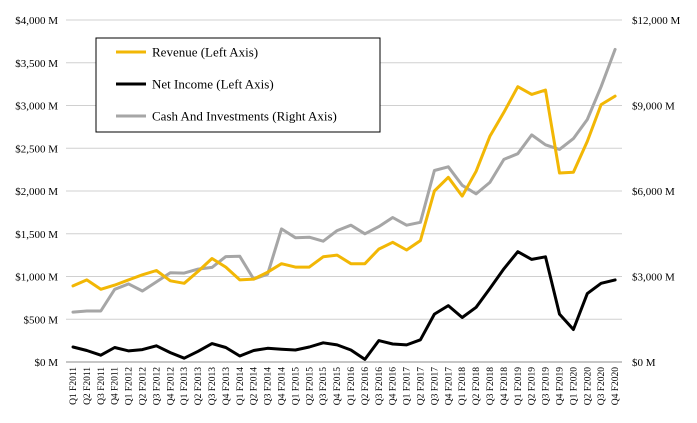 Image resolution: width=697 pixels, height=423 pixels. What do you see at coordinates (36, 64) in the screenshot?
I see `left-tick-label: $3,500 M` at bounding box center [36, 64].